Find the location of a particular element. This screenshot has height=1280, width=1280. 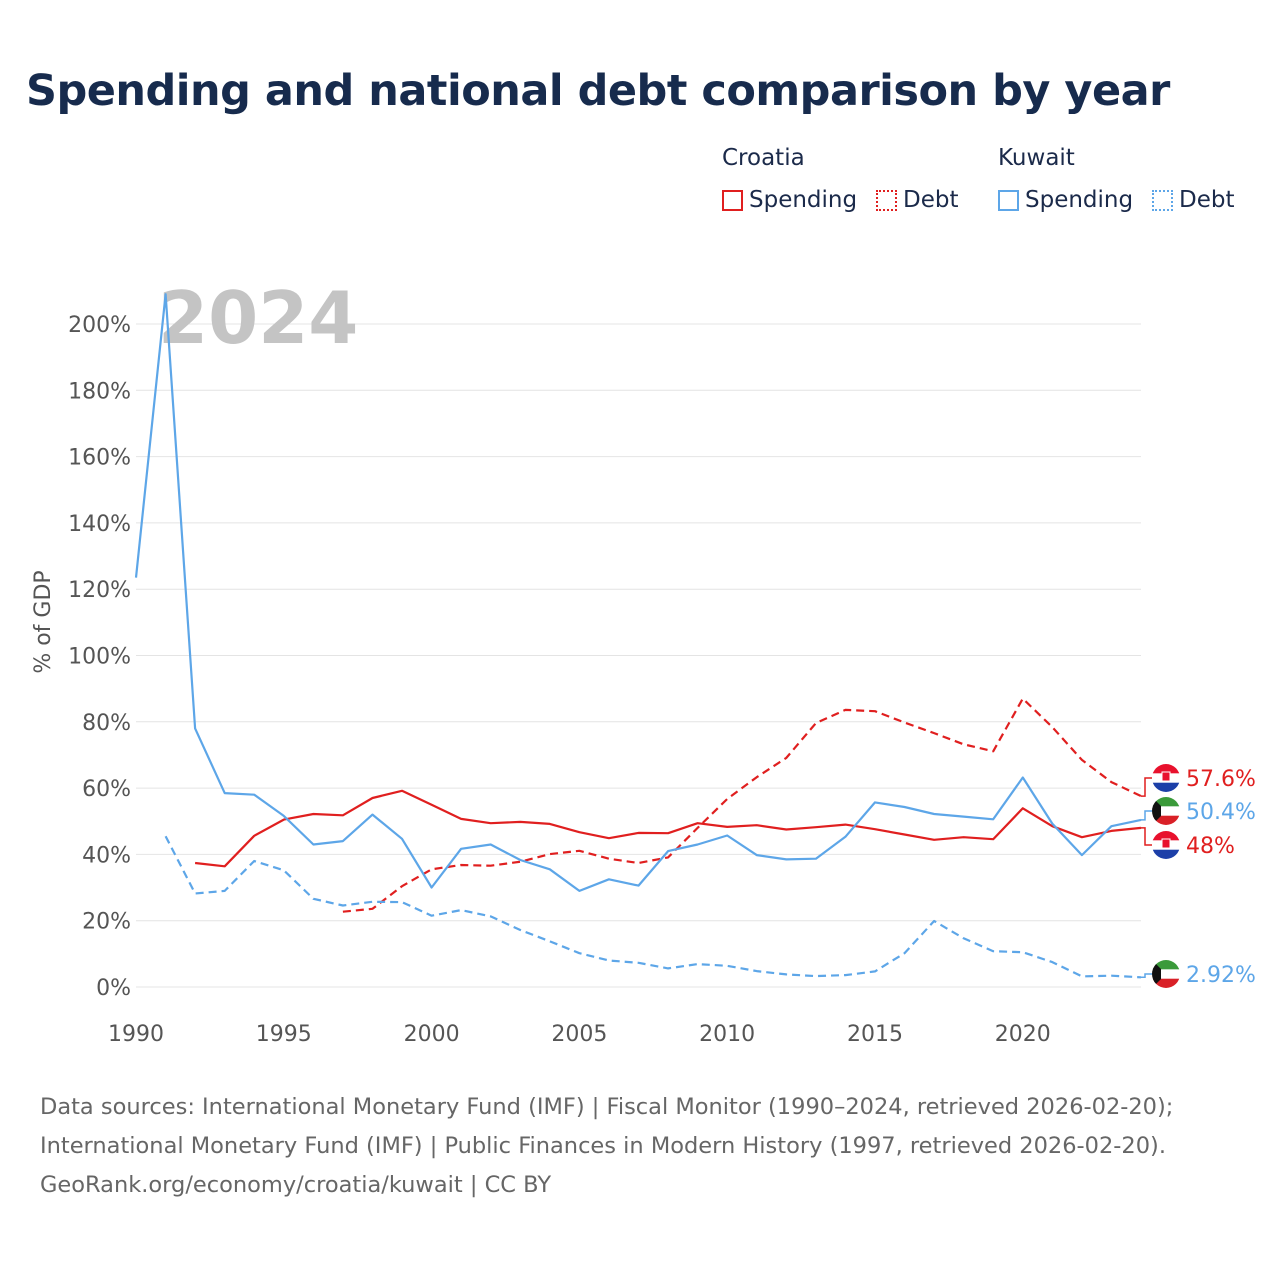

year-watermark: 2024 is located at coordinates (258, 318).